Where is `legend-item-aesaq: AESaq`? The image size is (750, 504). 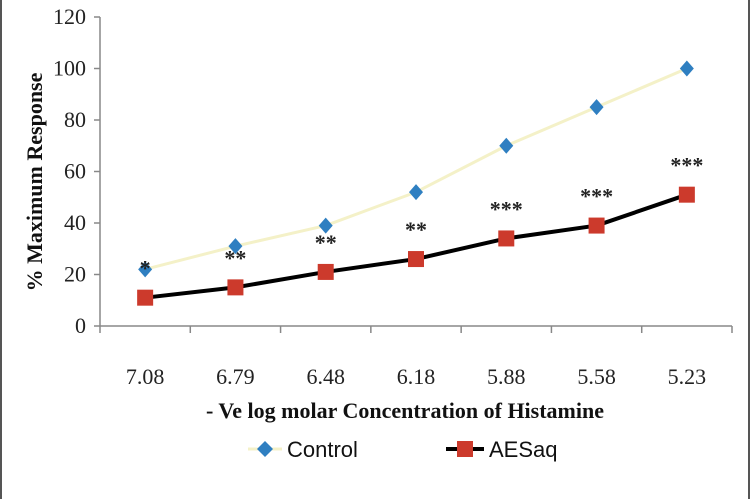
legend-item-aesaq: AESaq is located at coordinates (502, 449).